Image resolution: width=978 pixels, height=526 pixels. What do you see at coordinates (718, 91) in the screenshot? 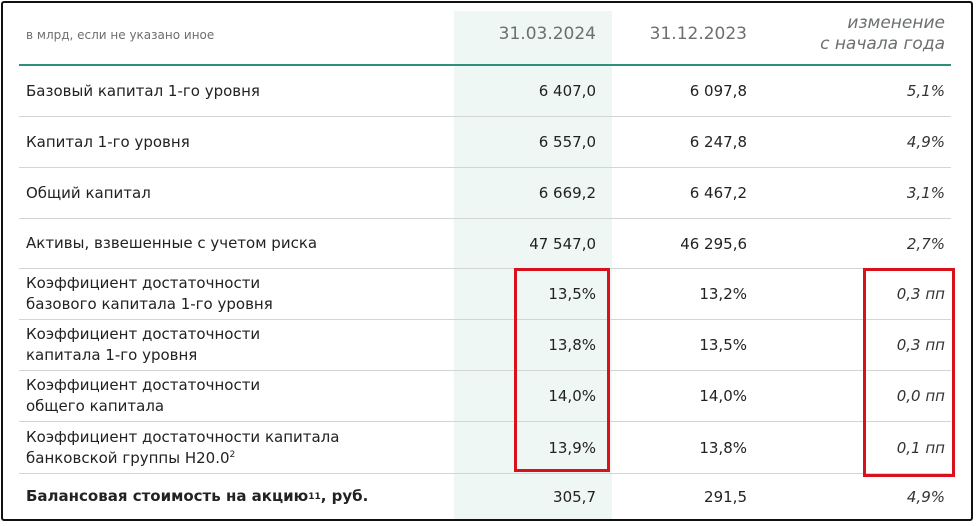
I see `value-31-12-2023: 6 097,8` at bounding box center [718, 91].